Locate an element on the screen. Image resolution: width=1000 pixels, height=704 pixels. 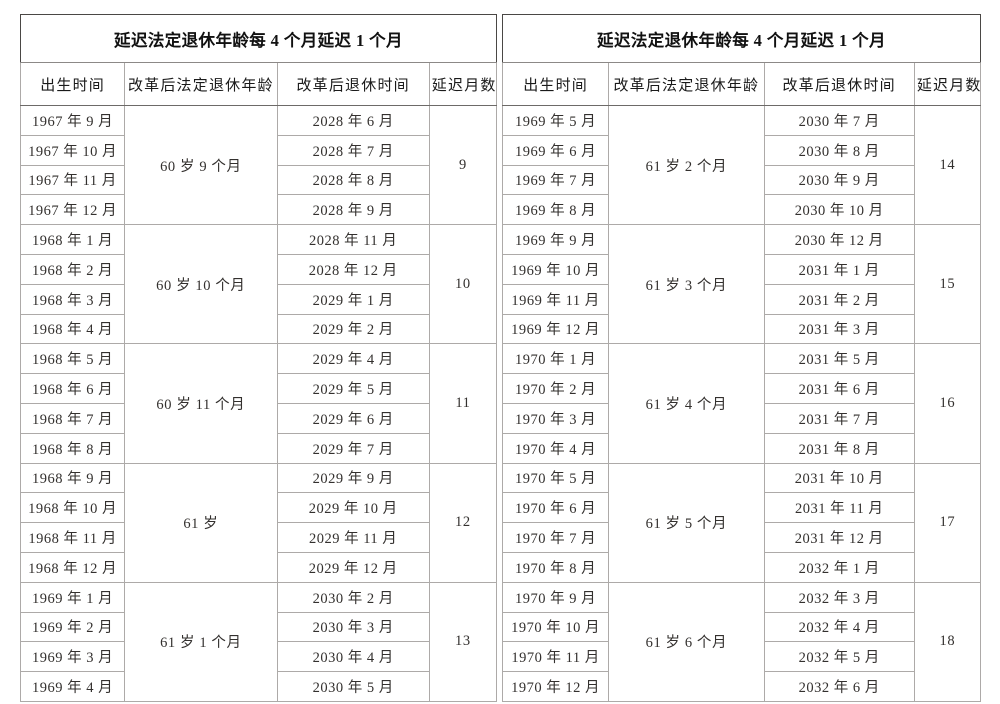
table-row: 1969 年 5 月 61 岁 2 个月 2030 年 7 月 14 is located at coordinates (741, 165).